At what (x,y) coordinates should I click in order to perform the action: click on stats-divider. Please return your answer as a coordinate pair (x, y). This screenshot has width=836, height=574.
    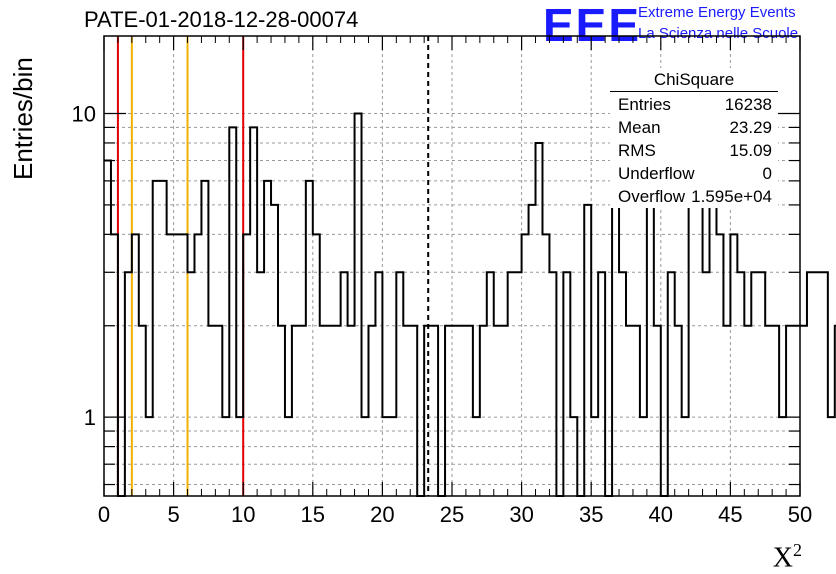
    Looking at the image, I should click on (694, 91).